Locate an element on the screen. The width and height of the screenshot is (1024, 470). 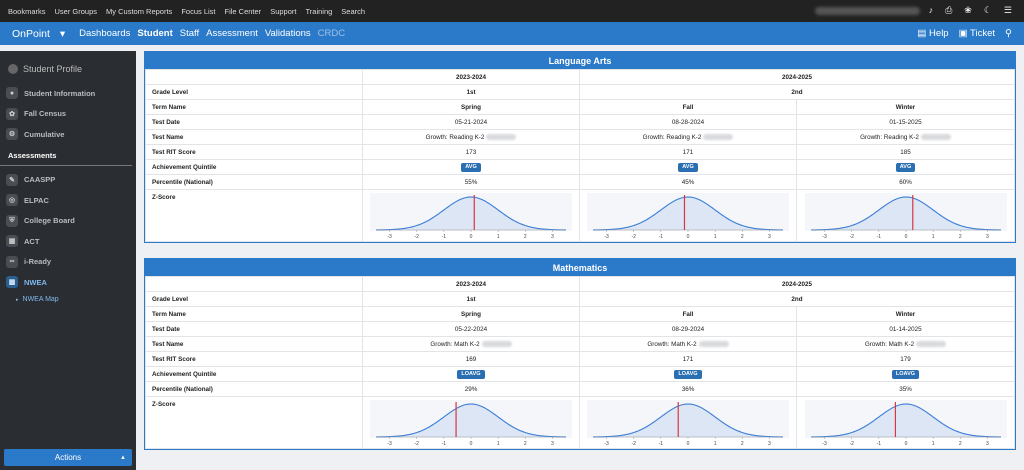
curve-fill is located at coordinates (471, 420).